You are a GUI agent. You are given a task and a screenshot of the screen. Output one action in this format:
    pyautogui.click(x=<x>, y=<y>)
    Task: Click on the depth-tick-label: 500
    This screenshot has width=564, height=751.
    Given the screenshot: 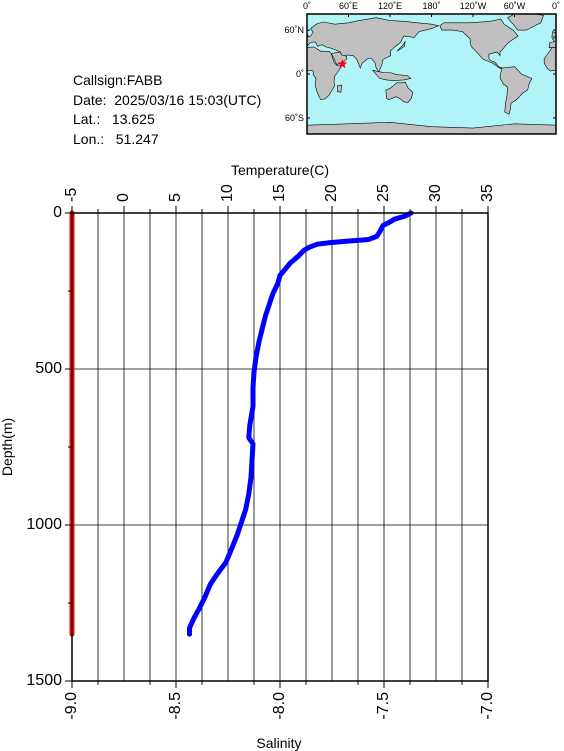 What is the action you would take?
    pyautogui.click(x=48, y=368)
    